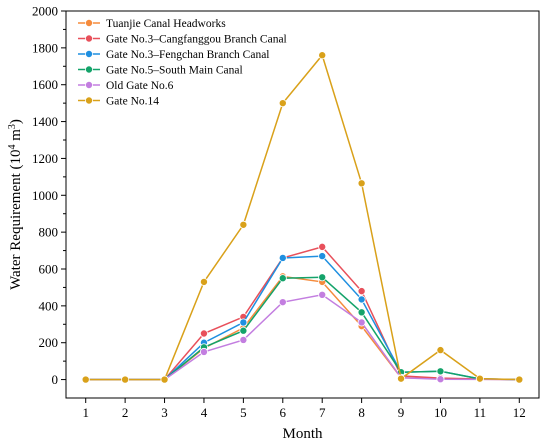 Image resolution: width=550 pixels, height=444 pixels. Describe the element at coordinates (12, 147) in the screenshot. I see `y-axis-title-exponent: 4` at that location.